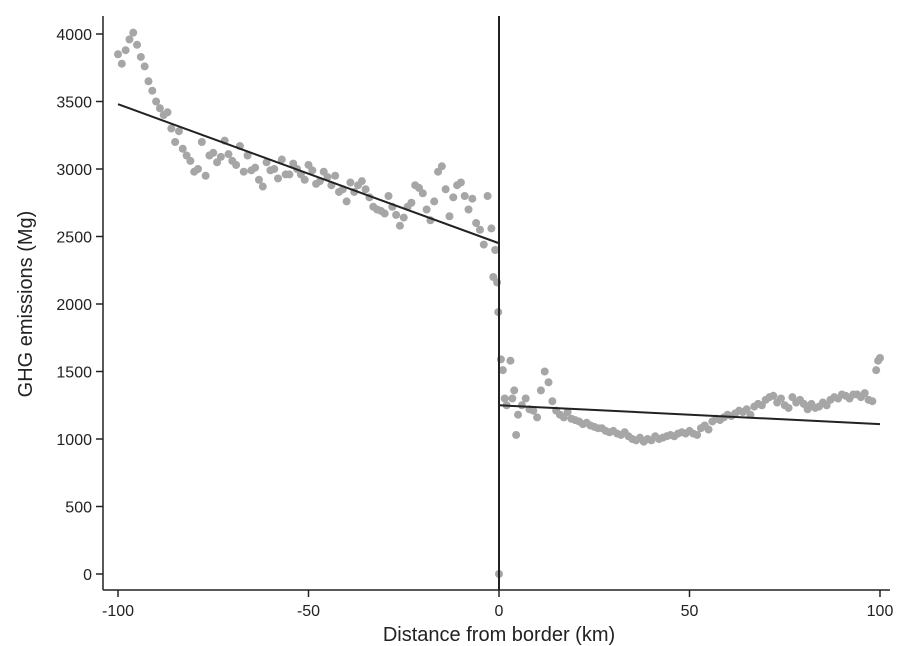  I want to click on y-tick-label: 500, so click(78, 508).